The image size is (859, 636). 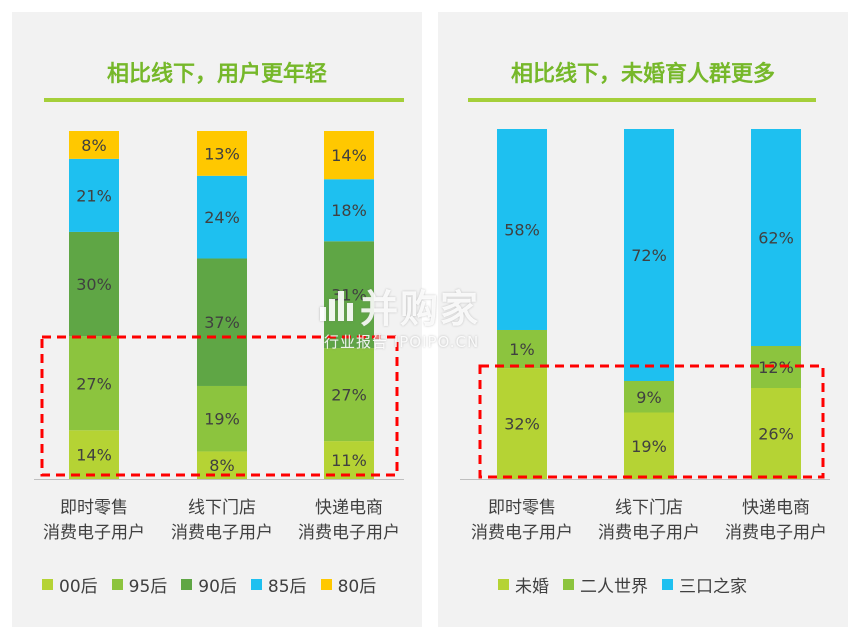 I want to click on left-title-underline, so click(x=224, y=100).